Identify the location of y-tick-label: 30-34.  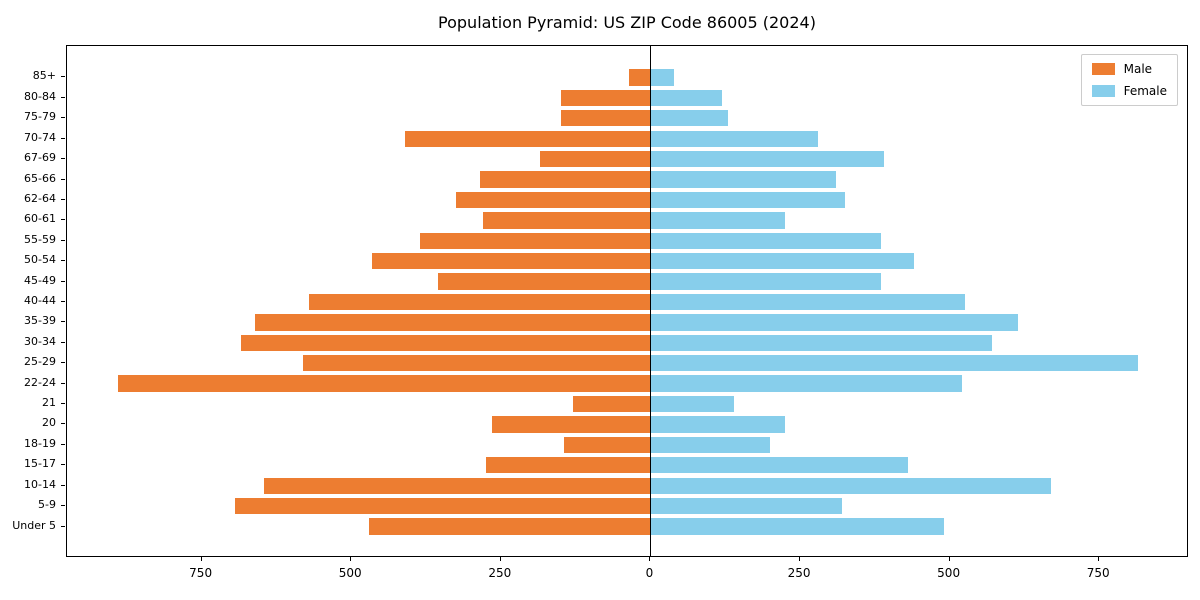
(40, 341).